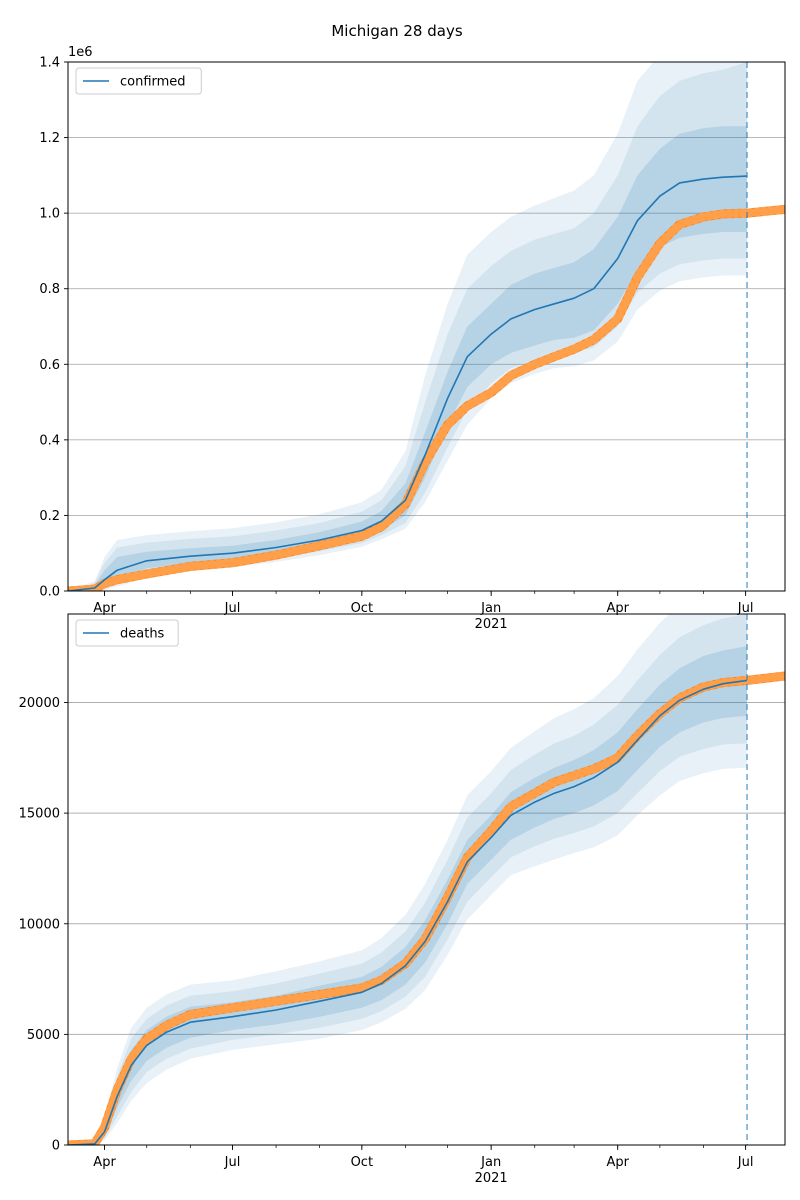 The width and height of the screenshot is (800, 1200). Describe the element at coordinates (49, 516) in the screenshot. I see `y-tick-label: 0.2` at that location.